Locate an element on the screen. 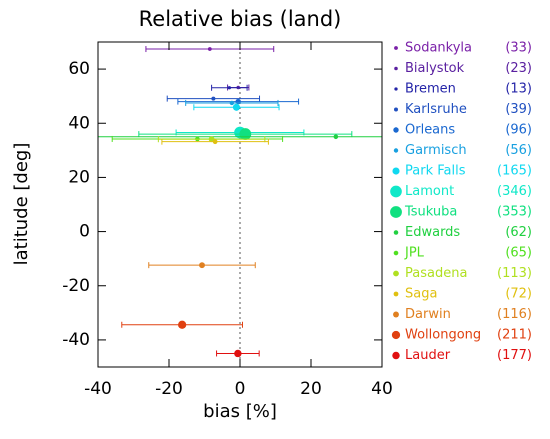 This screenshot has width=550, height=439. legend-count: (33) is located at coordinates (518, 48).